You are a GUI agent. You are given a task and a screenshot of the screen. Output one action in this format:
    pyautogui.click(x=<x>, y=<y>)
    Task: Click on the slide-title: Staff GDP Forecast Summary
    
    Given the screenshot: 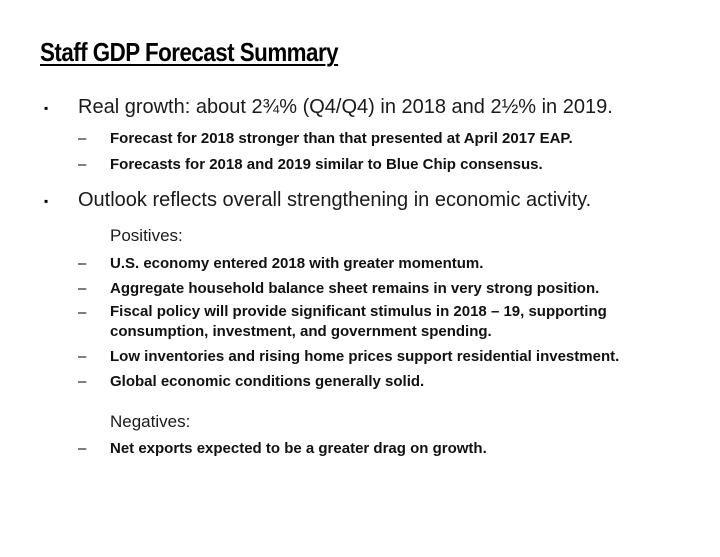 What is the action you would take?
    pyautogui.click(x=189, y=52)
    